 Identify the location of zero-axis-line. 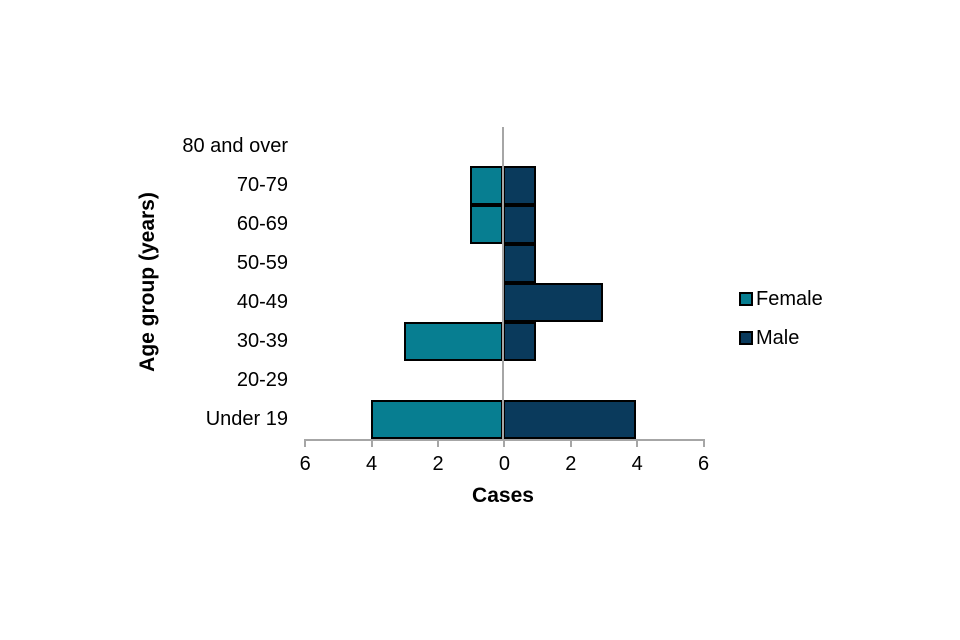
(503, 283).